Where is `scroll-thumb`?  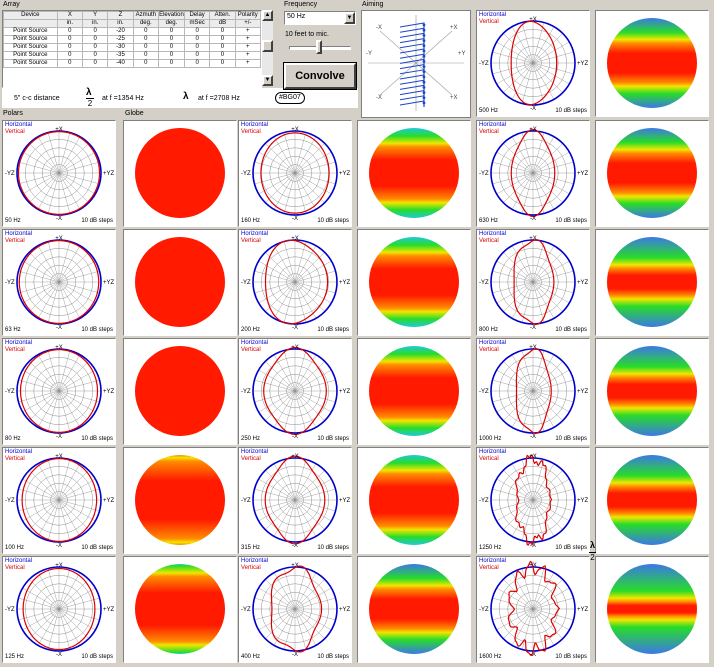
scroll-thumb is located at coordinates (267, 46).